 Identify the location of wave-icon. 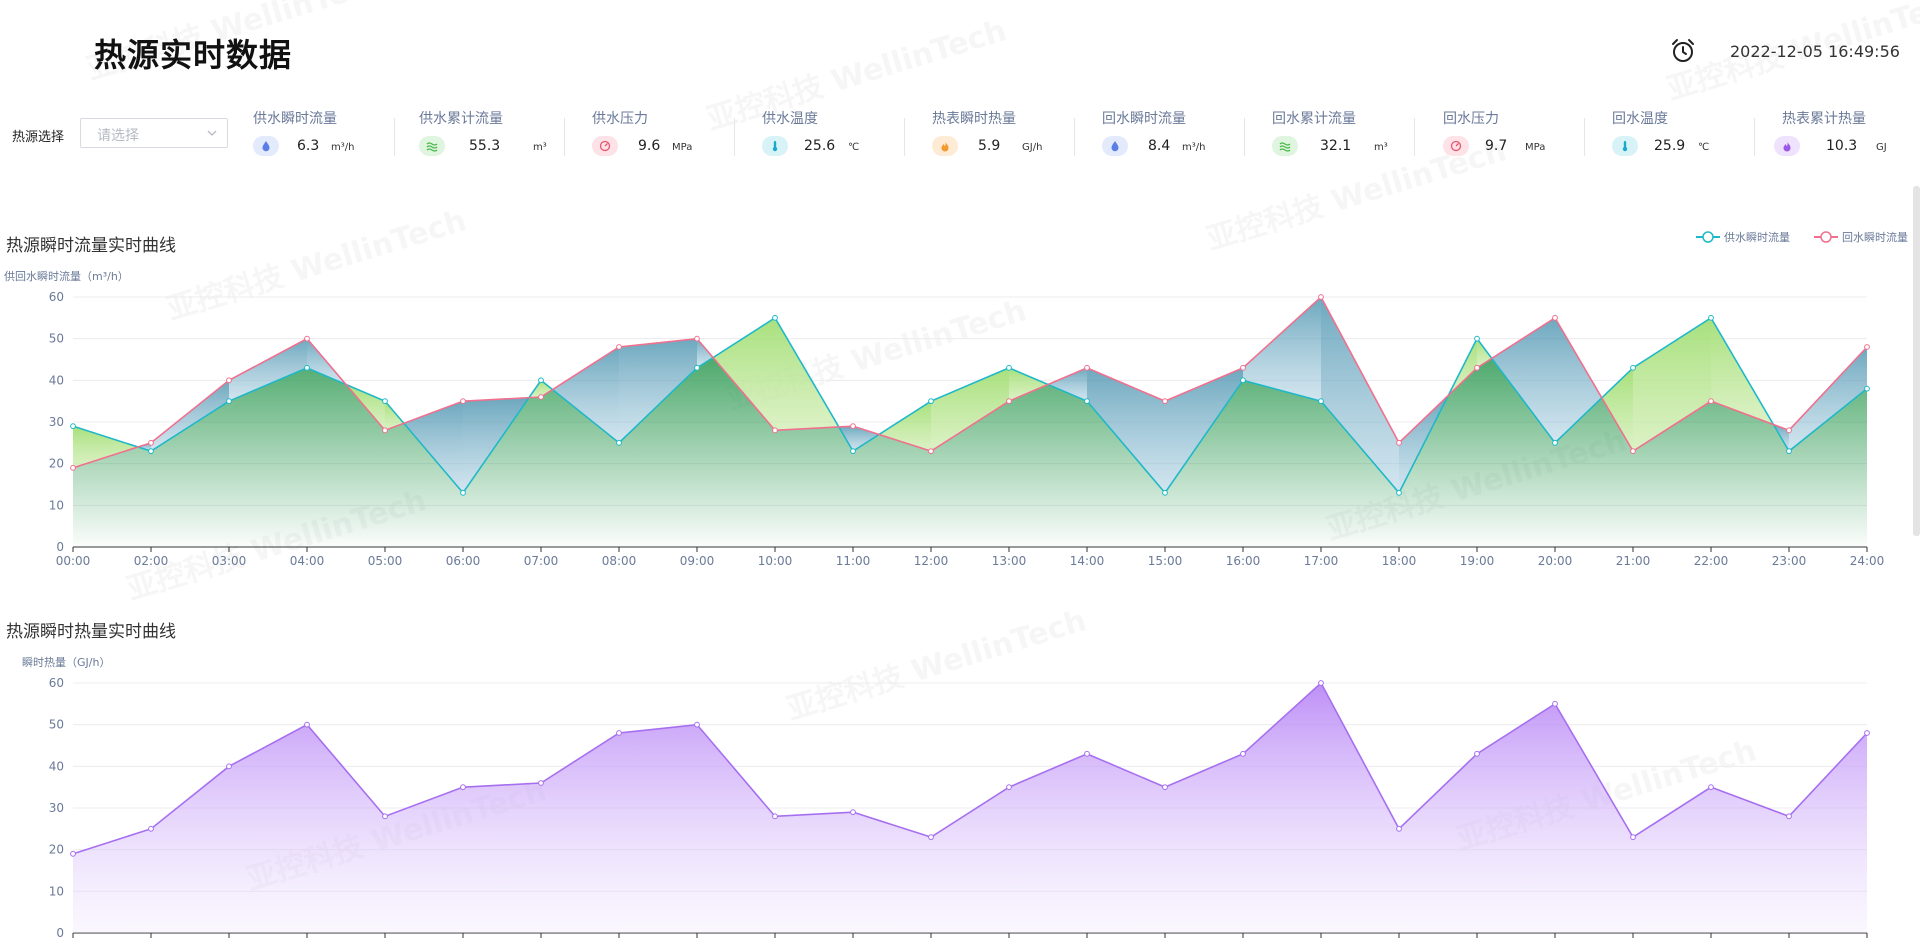
(1285, 146).